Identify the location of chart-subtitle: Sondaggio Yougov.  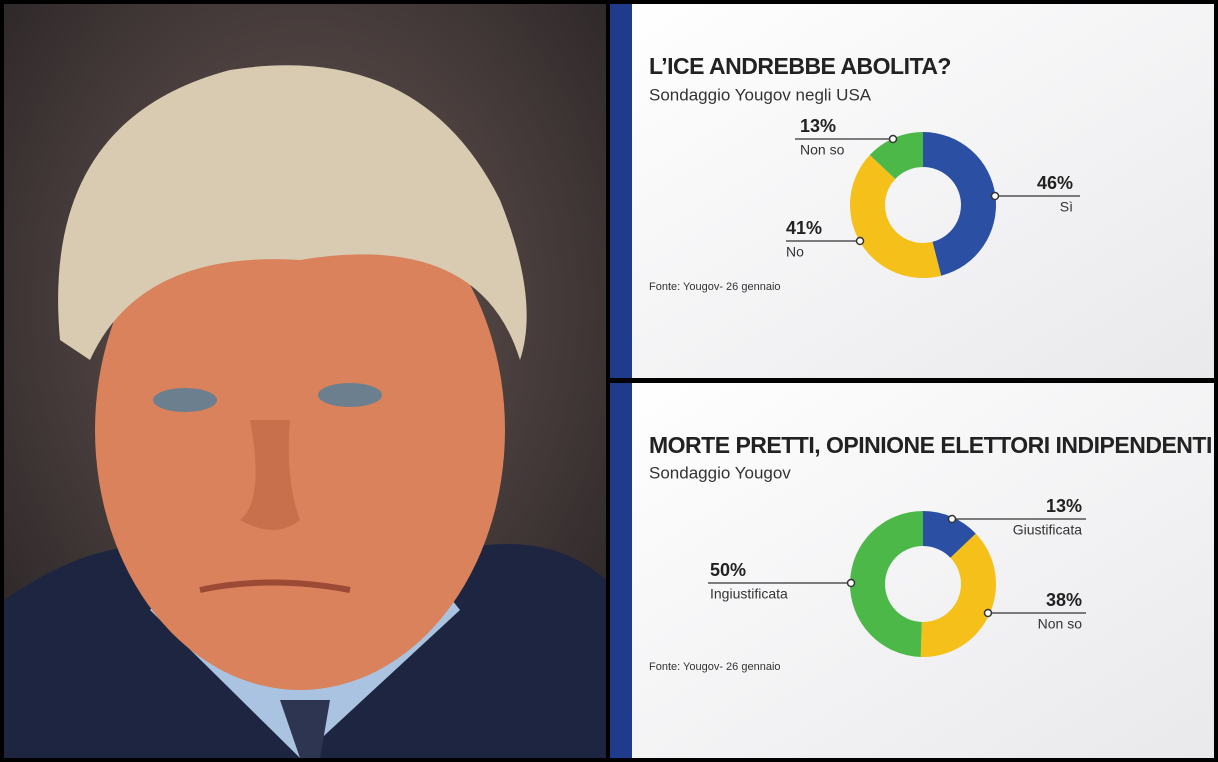
(720, 472).